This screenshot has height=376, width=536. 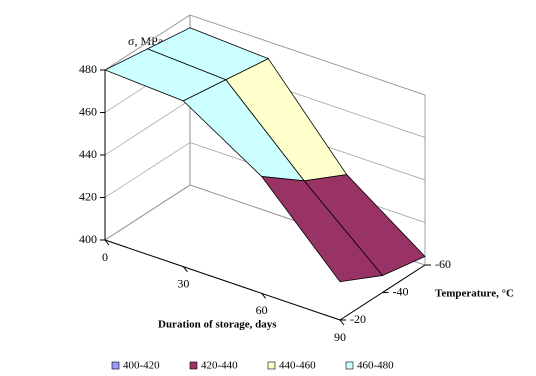 I want to click on x-tick-label: 0, so click(x=105, y=257).